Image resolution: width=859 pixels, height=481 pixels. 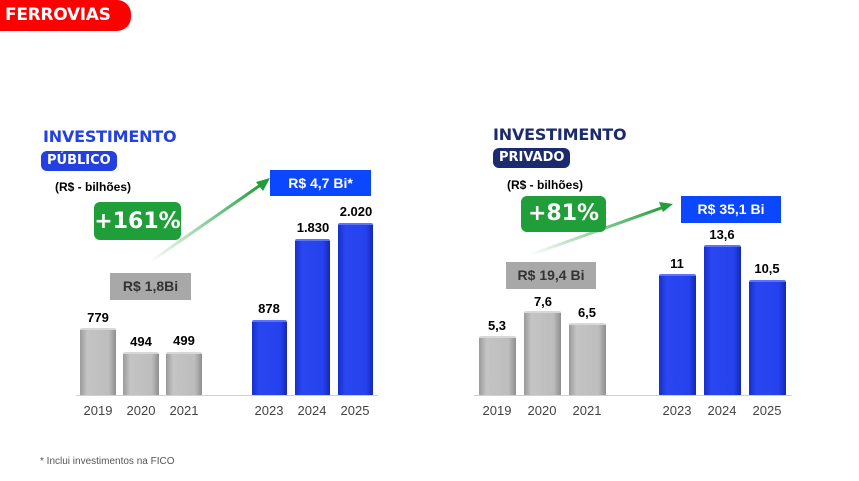 What do you see at coordinates (532, 158) in the screenshot?
I see `private-badge: PRIVADO` at bounding box center [532, 158].